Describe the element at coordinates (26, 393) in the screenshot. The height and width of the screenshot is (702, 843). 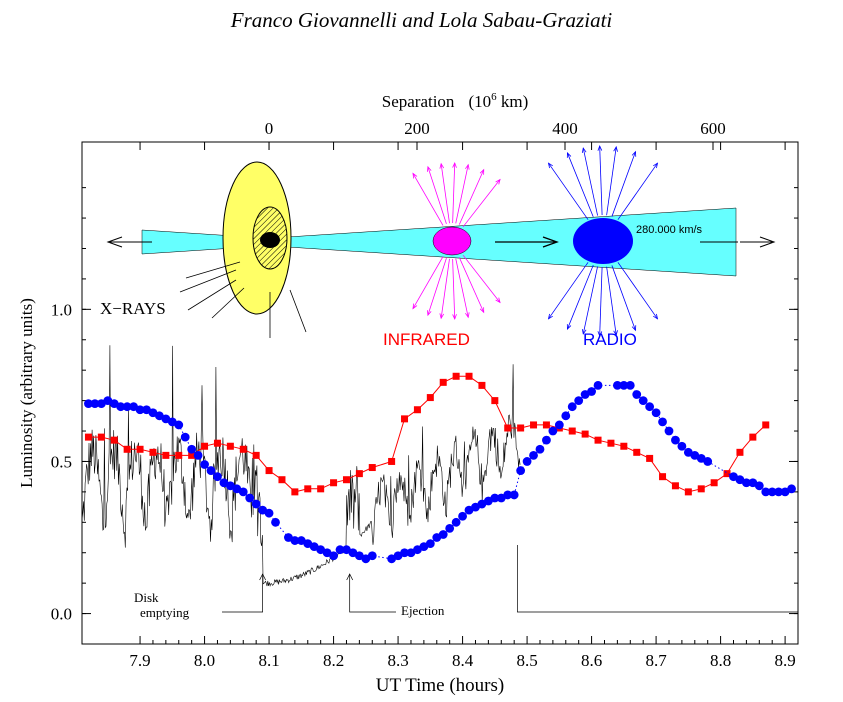
I see `y-axis-label: Luminosity (arbitrary units)` at that location.